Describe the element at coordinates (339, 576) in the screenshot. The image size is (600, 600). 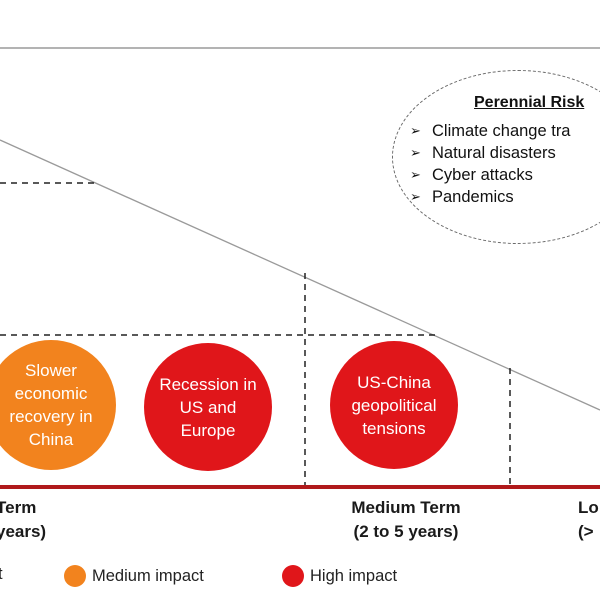
I see `legend-item-high: High impact` at that location.